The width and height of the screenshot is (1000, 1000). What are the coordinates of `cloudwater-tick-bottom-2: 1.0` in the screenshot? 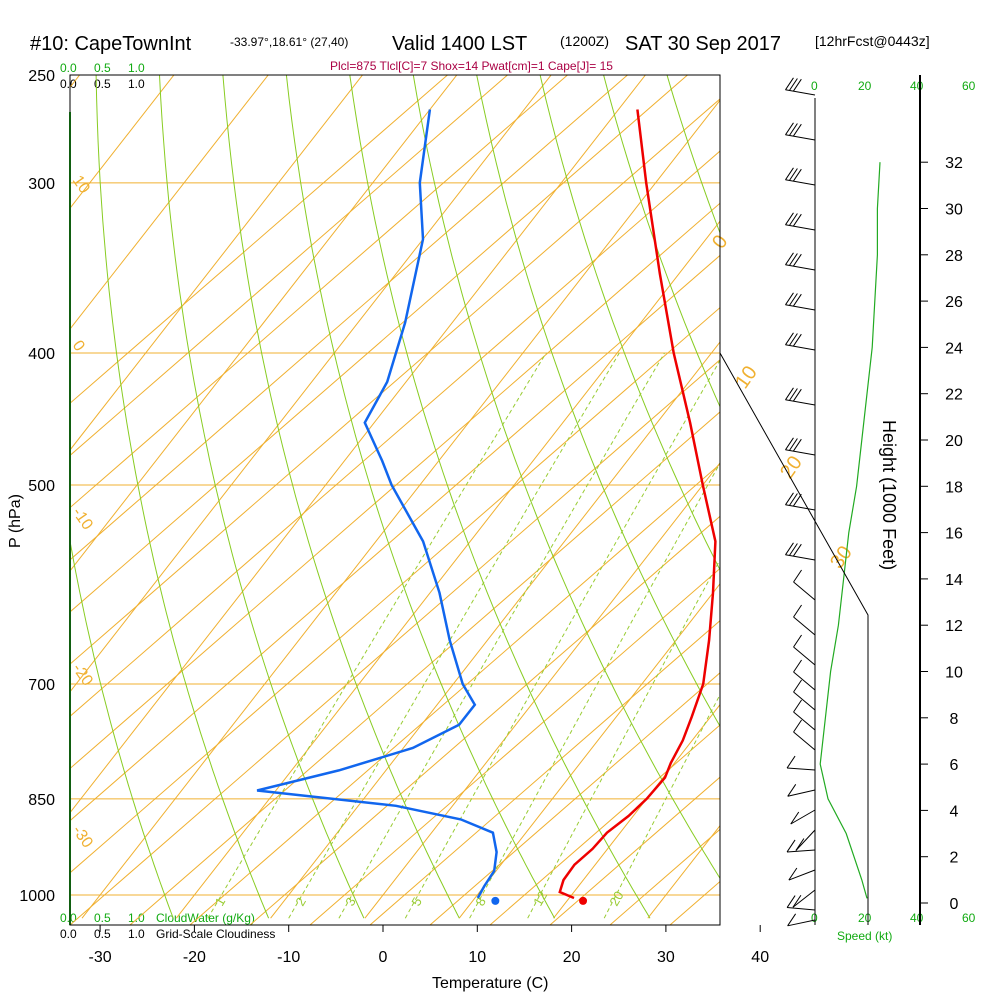 It's located at (136, 918).